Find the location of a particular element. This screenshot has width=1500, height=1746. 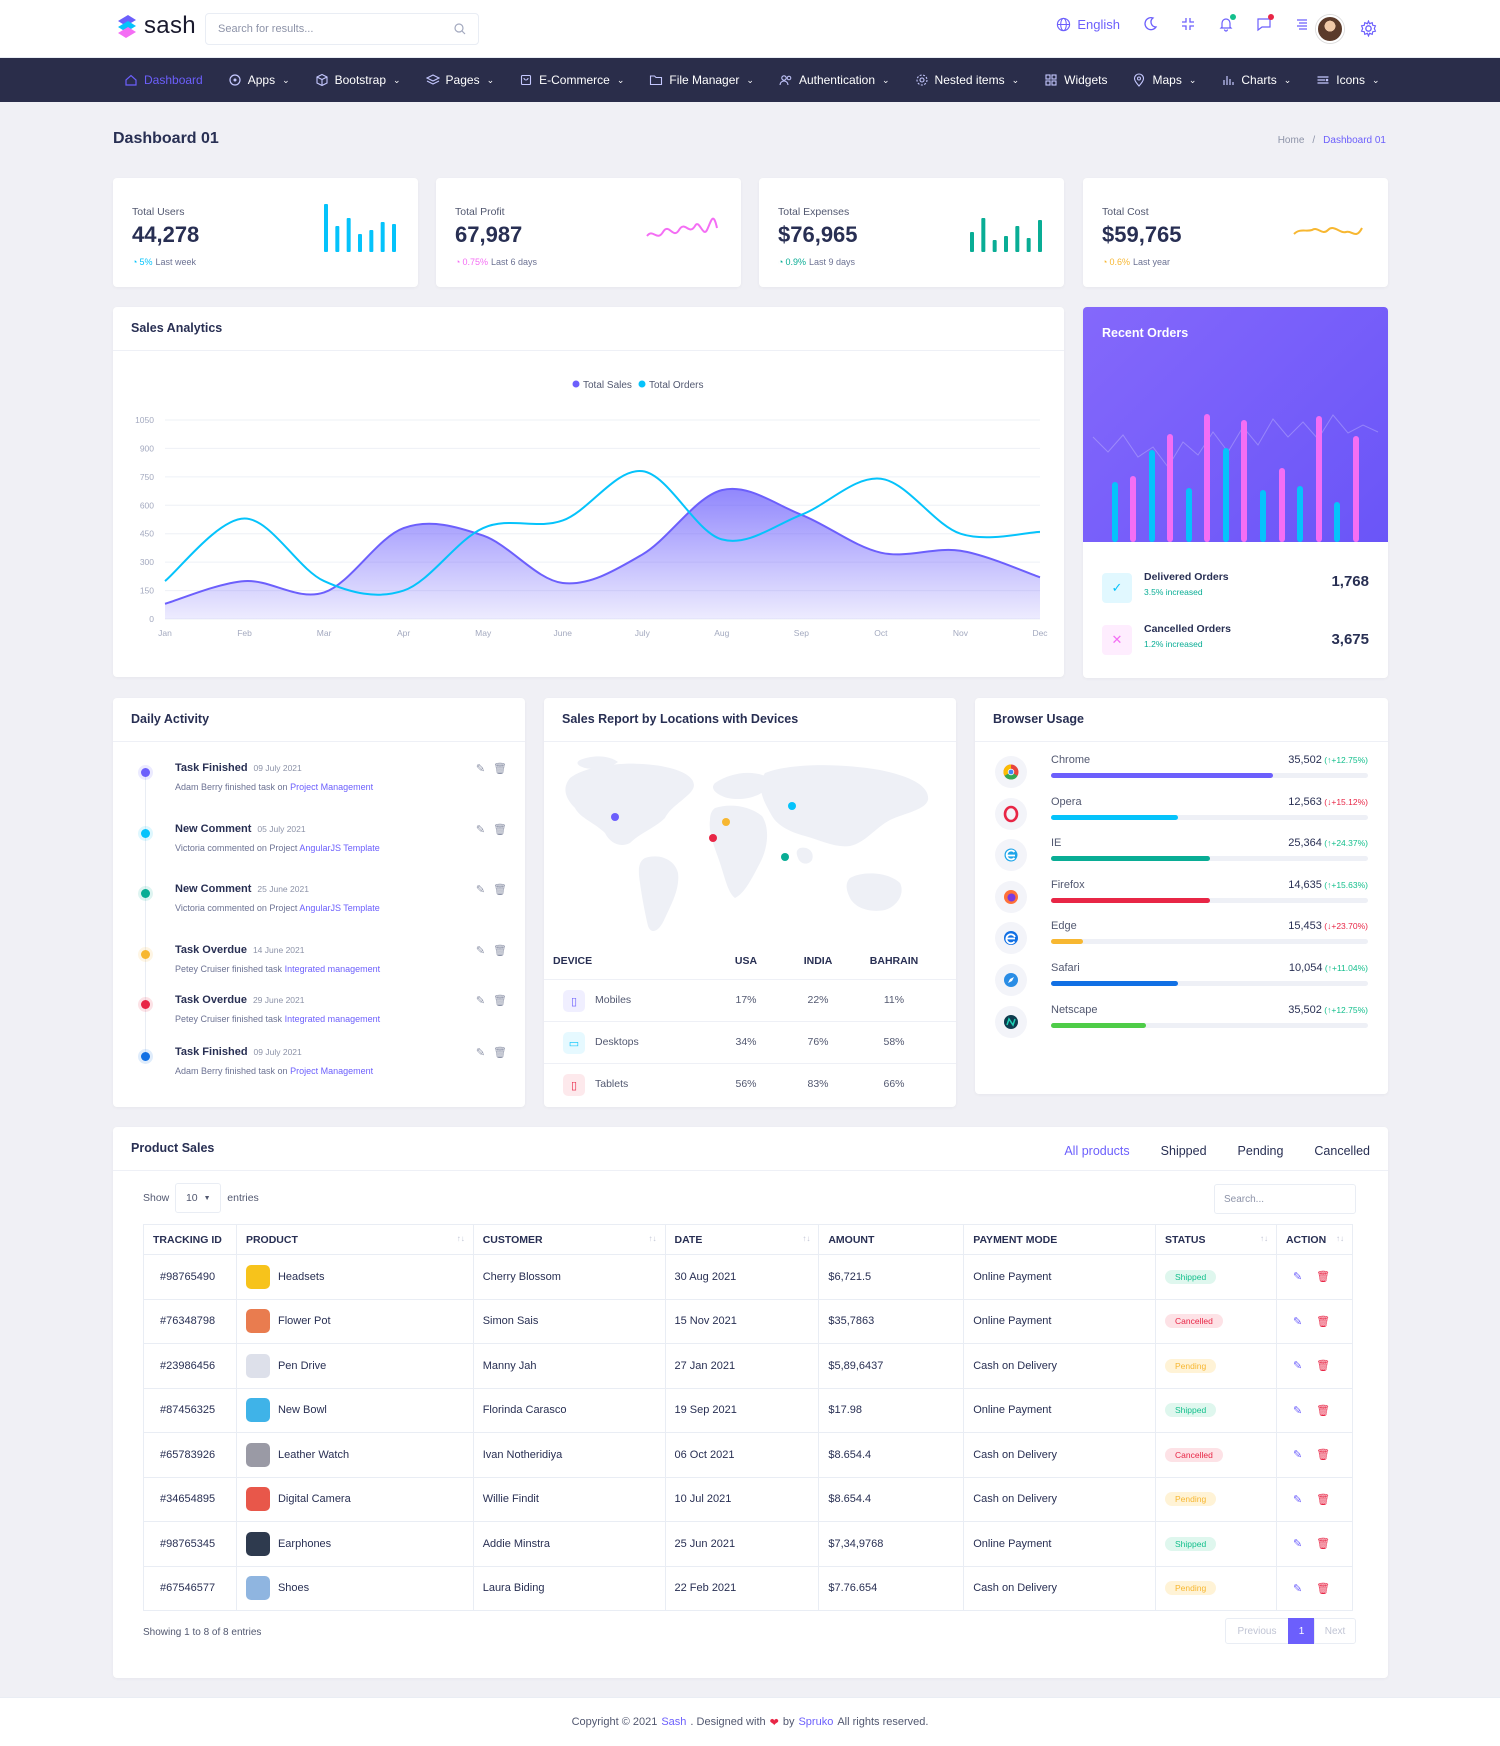

nav-item-label: Pages is located at coordinates (462, 80).